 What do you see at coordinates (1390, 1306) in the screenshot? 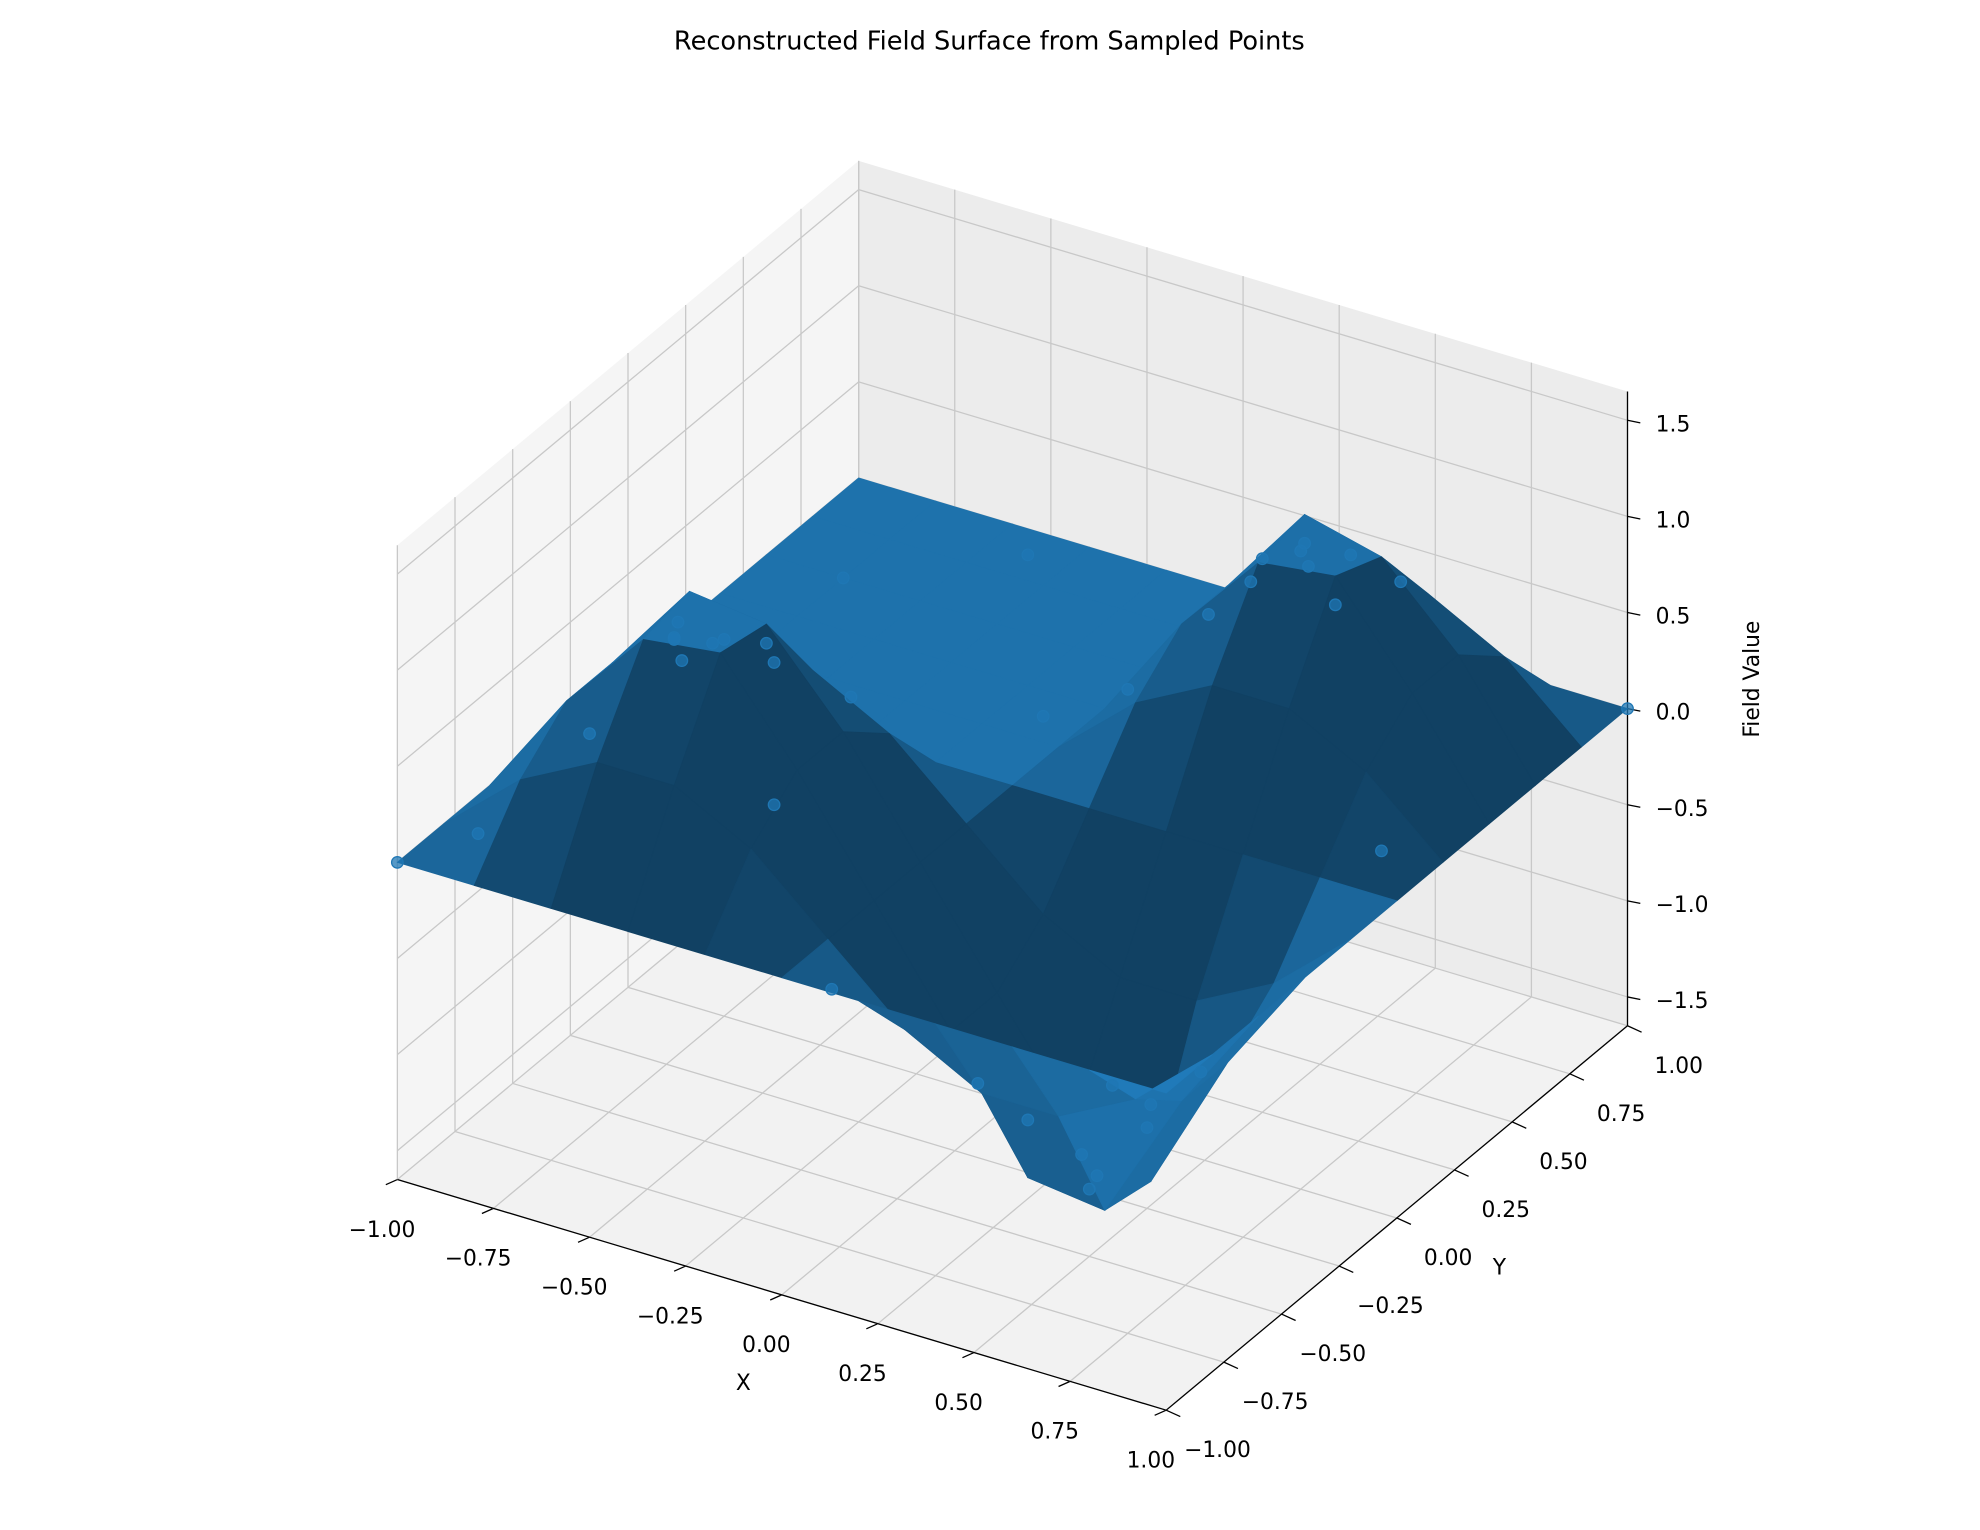
I see `y-tick-label: −0.25` at bounding box center [1390, 1306].